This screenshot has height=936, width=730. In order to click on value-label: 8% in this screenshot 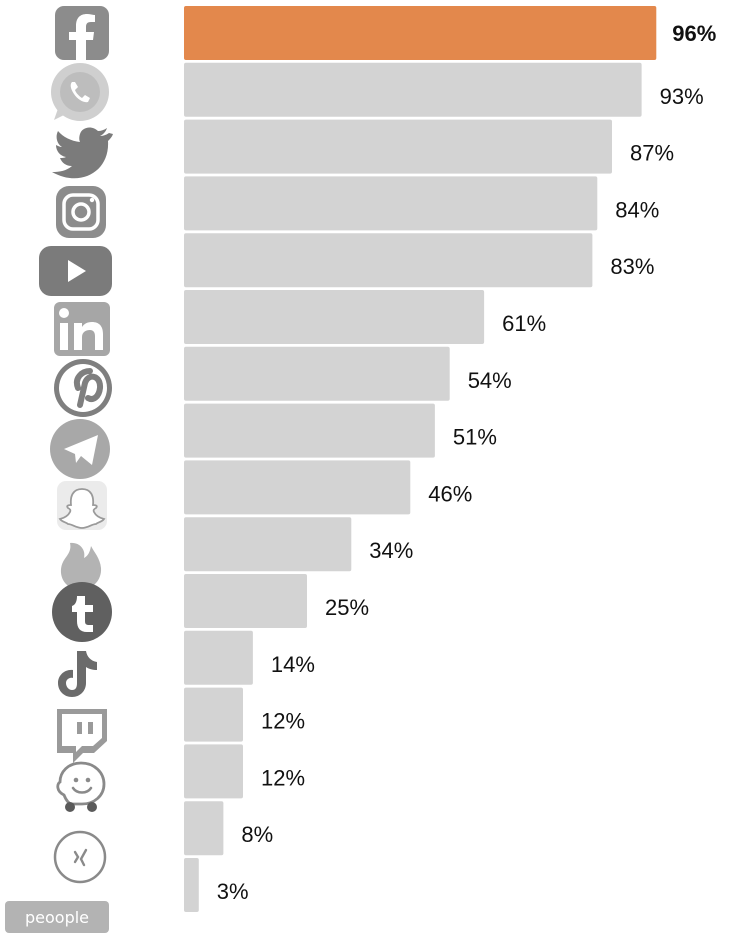, I will do `click(257, 834)`.